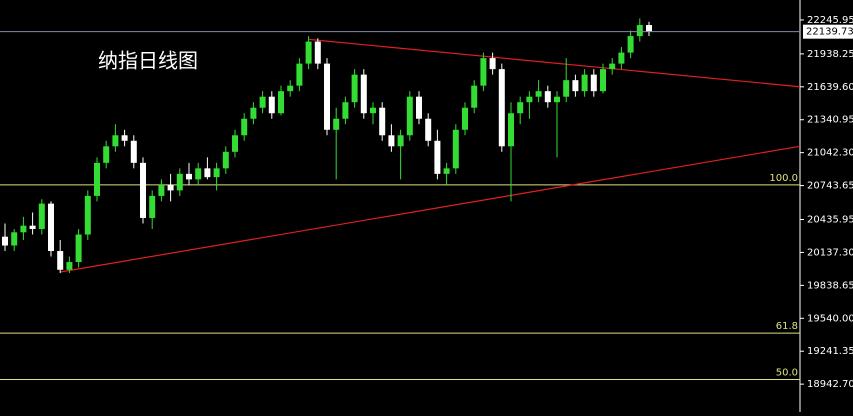  What do you see at coordinates (830, 20) in the screenshot?
I see `y-tick-label: 22245.95` at bounding box center [830, 20].